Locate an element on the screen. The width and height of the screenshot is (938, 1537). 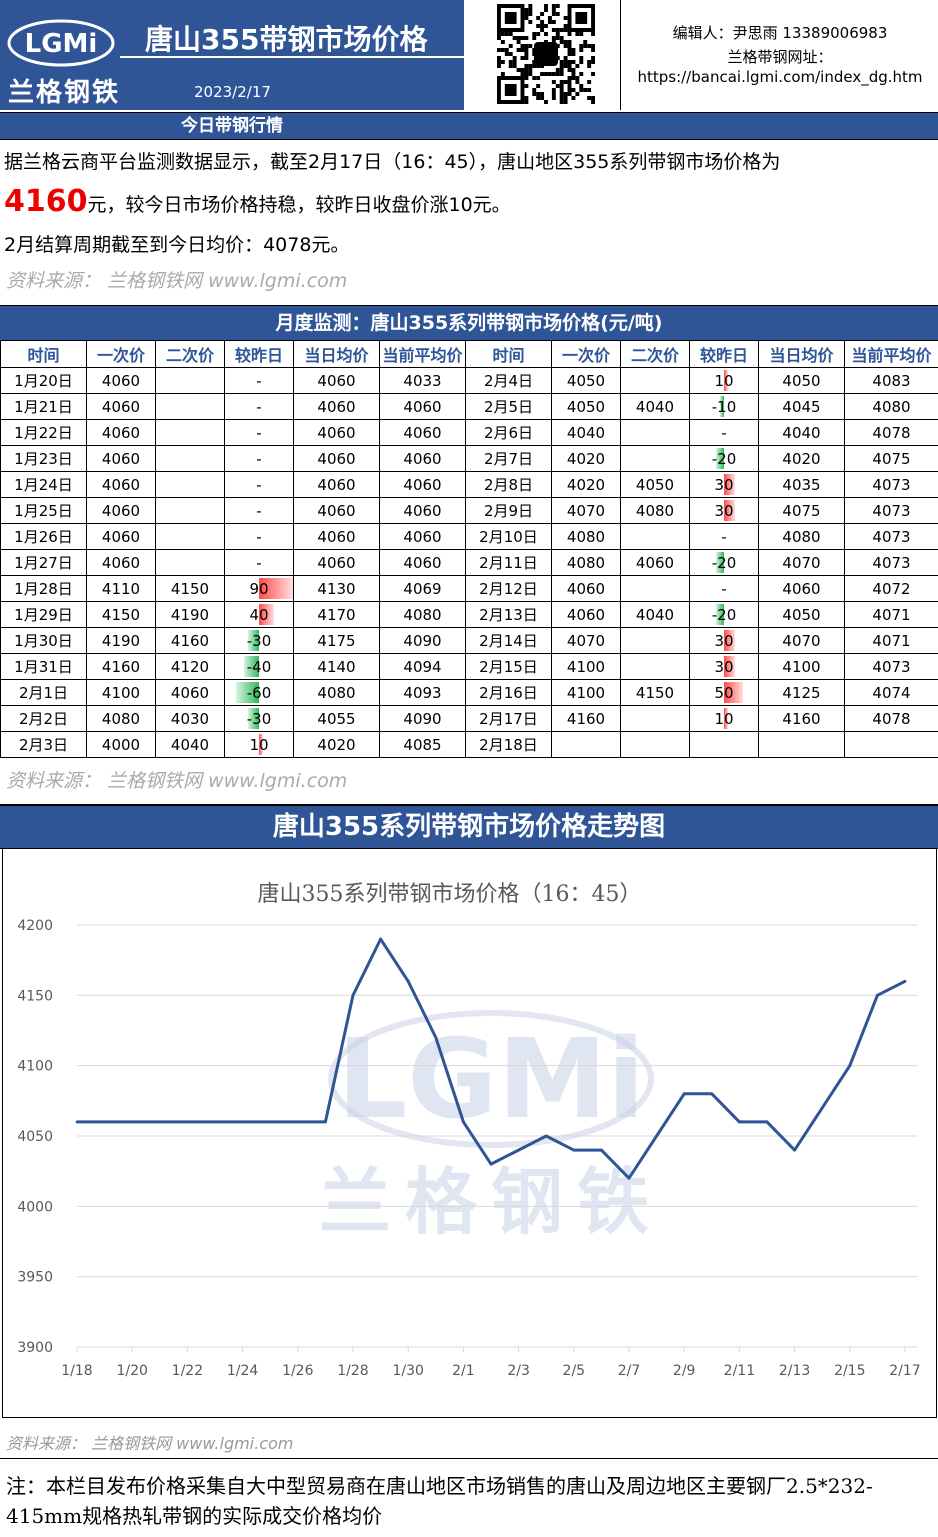
x-tick-label: 1/26 is located at coordinates (298, 1371).